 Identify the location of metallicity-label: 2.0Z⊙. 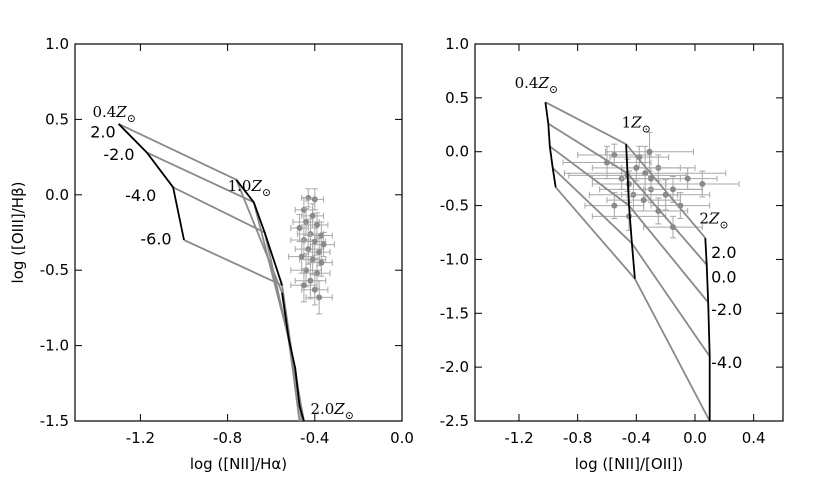
(332, 411).